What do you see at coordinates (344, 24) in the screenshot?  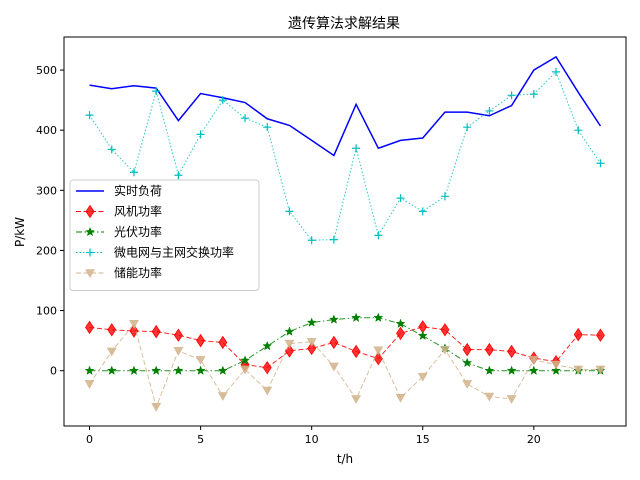 I see `chart-title: 遗传算法求解结果` at bounding box center [344, 24].